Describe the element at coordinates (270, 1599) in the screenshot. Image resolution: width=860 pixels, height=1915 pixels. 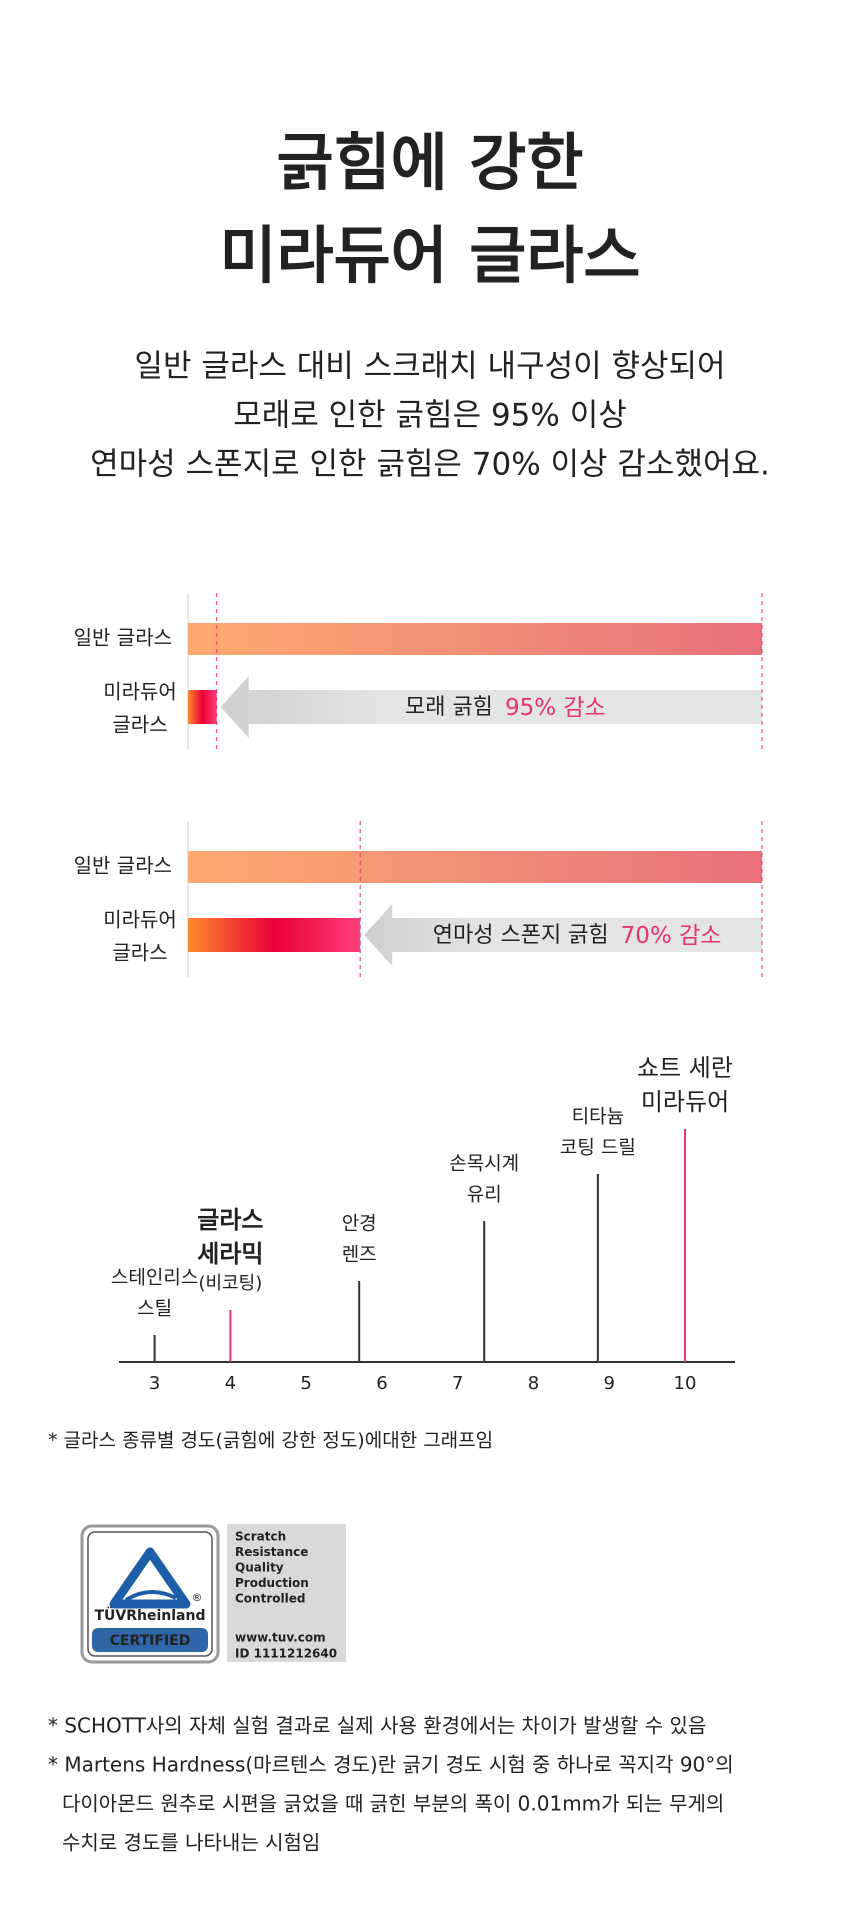
I see `badge-line: Controlled` at that location.